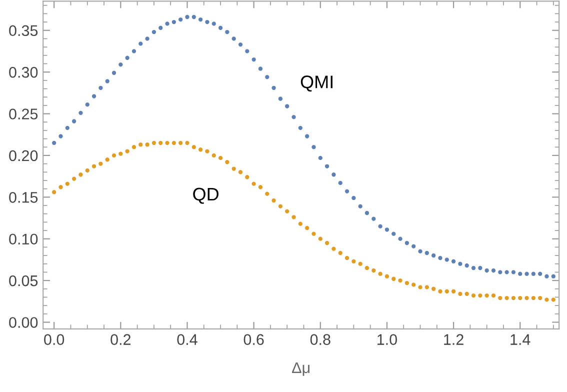 The width and height of the screenshot is (567, 392). I want to click on y-tick-label: 0.25, so click(23, 114).